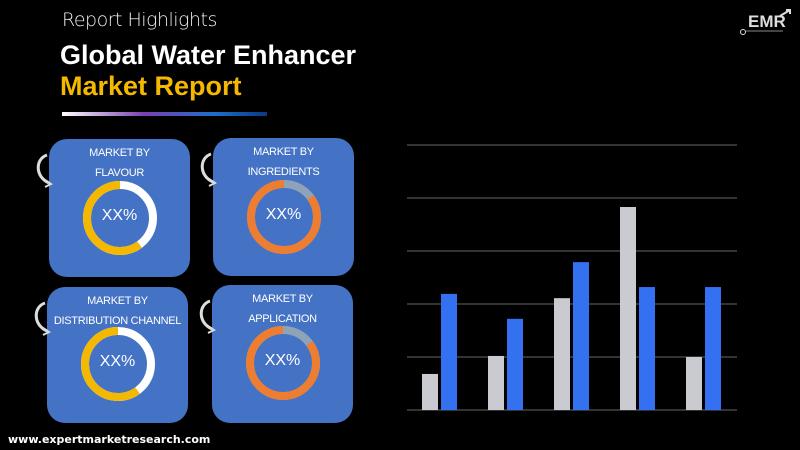 This screenshot has height=450, width=800. I want to click on card-market-by-ingredients: MARKET BY INGREDIENTS XX%, so click(283, 207).